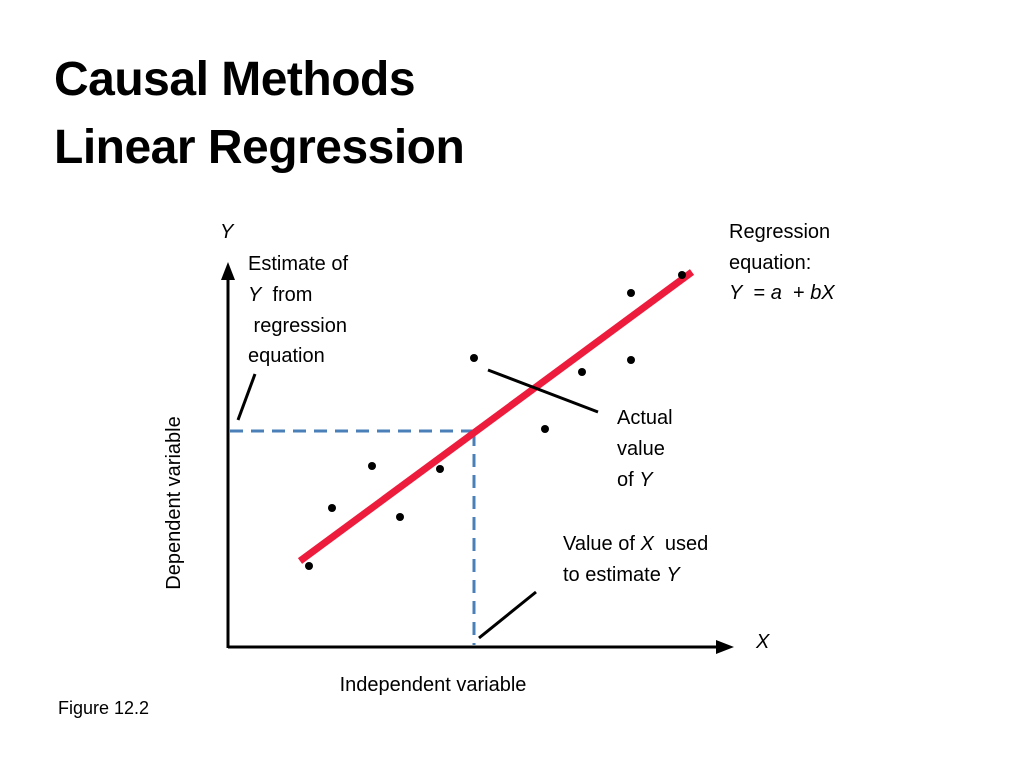 Image resolution: width=1024 pixels, height=768 pixels. What do you see at coordinates (681, 544) in the screenshot?
I see `value-x-line-1-post: used` at bounding box center [681, 544].